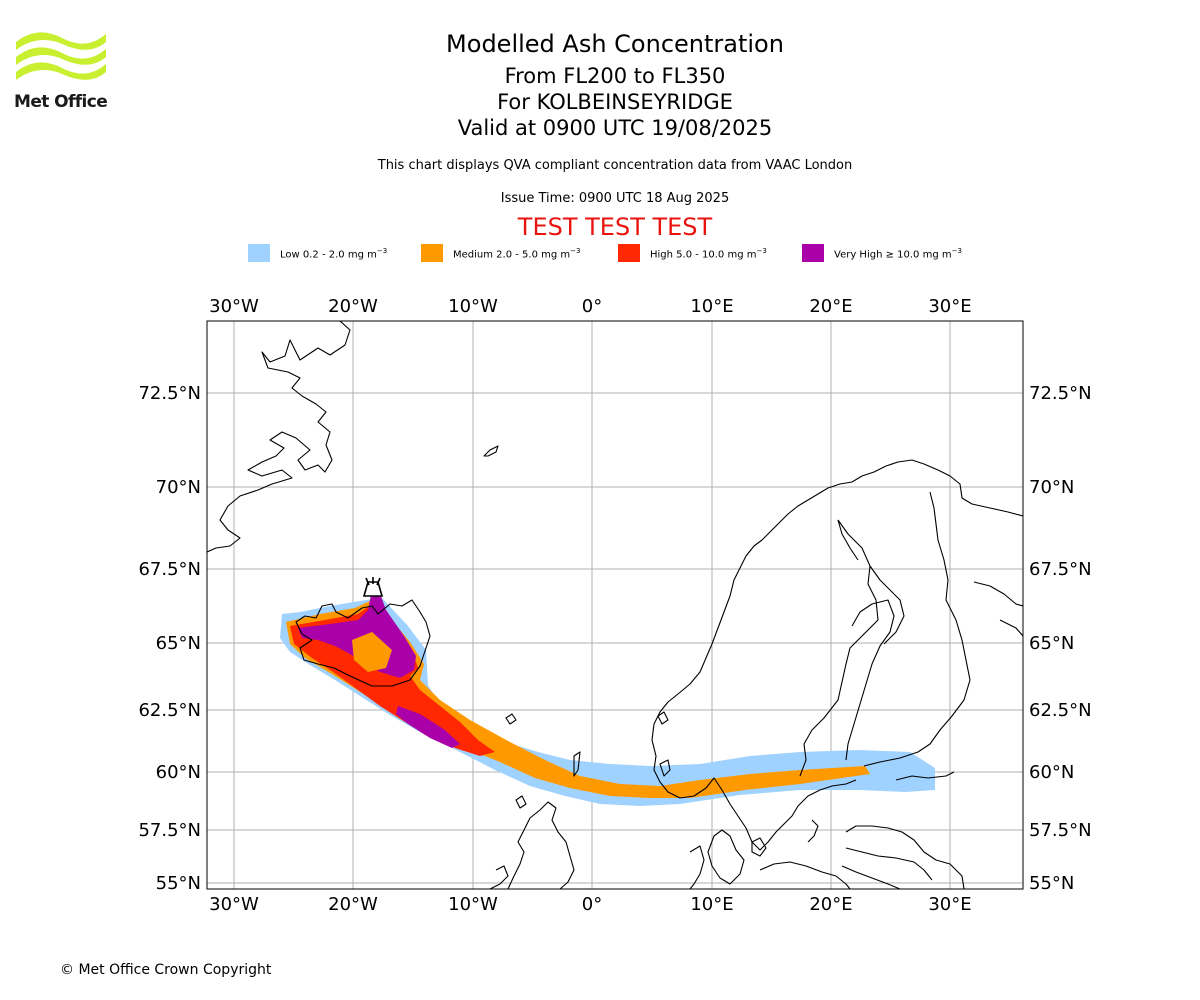  I want to click on lon-tick-bottom-2: 10°W, so click(473, 904).